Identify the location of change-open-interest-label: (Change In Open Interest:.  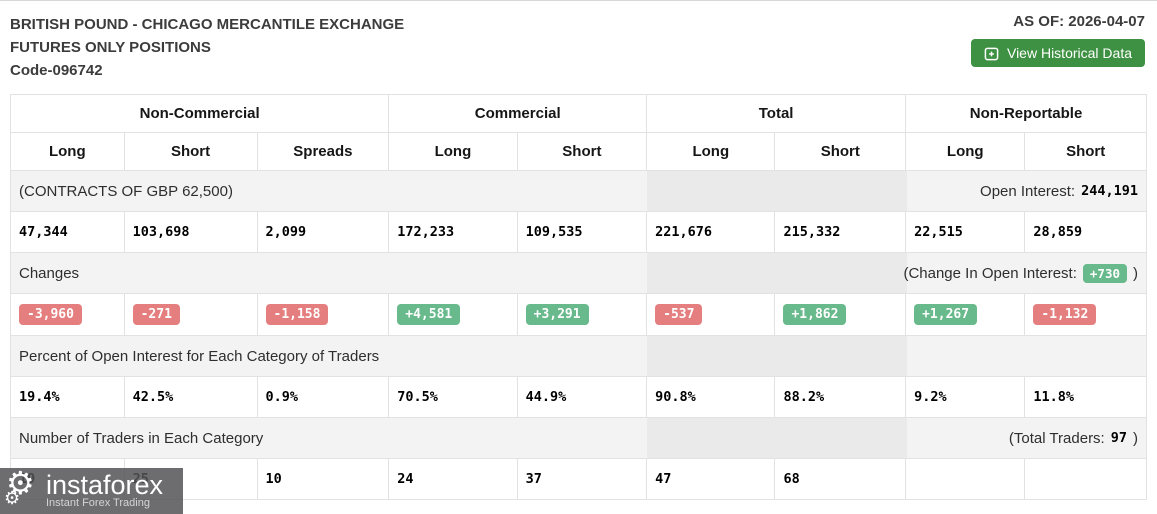
(990, 273).